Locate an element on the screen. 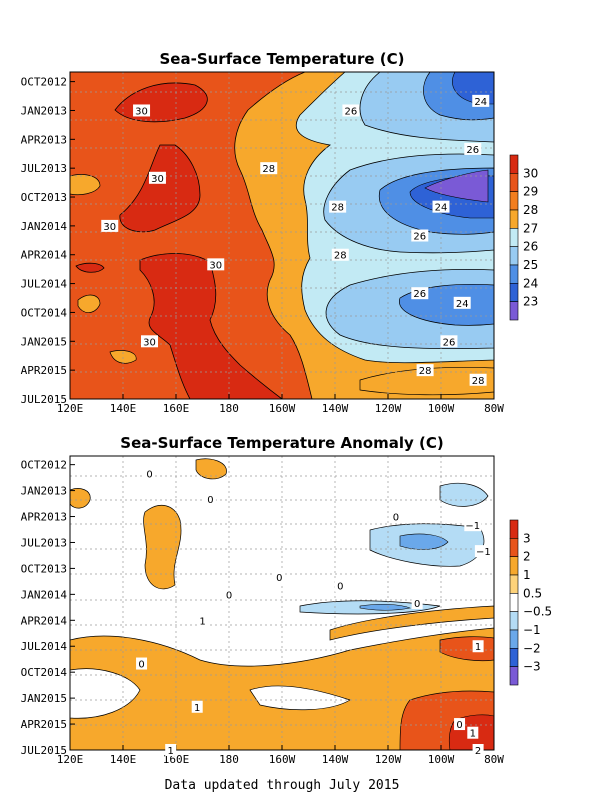  colorbar-tick-label: −3 is located at coordinates (532, 667).